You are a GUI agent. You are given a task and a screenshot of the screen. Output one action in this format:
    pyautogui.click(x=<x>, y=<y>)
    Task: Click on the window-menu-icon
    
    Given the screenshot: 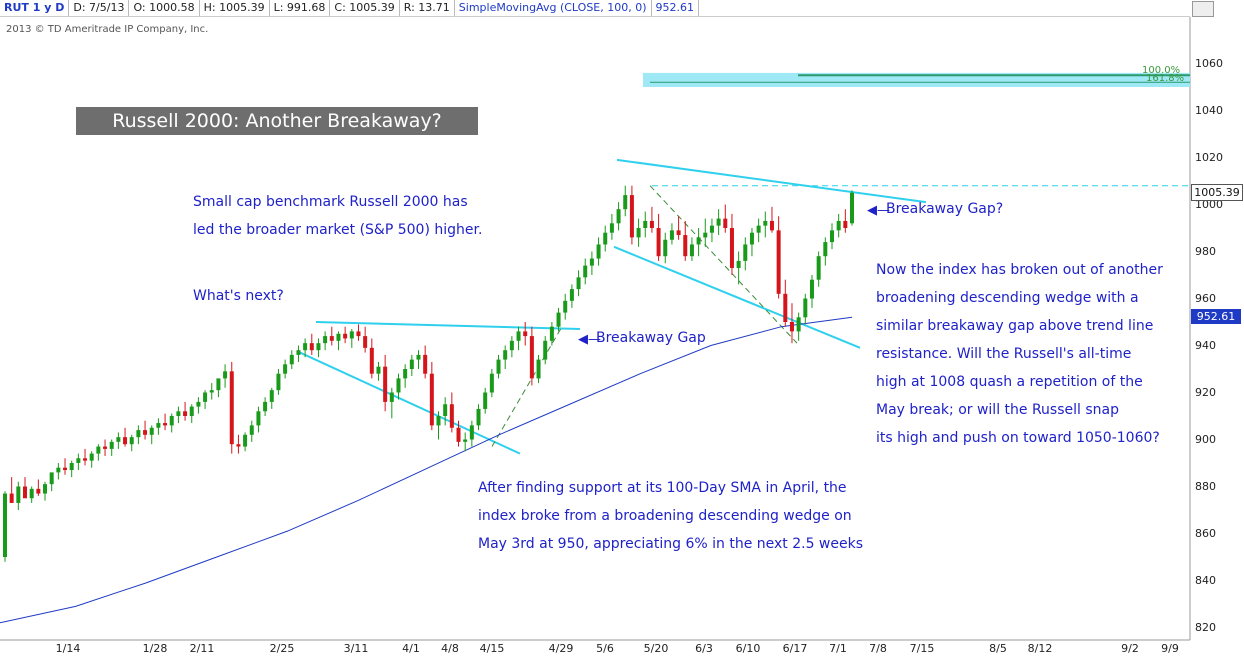 What is the action you would take?
    pyautogui.click(x=1203, y=9)
    